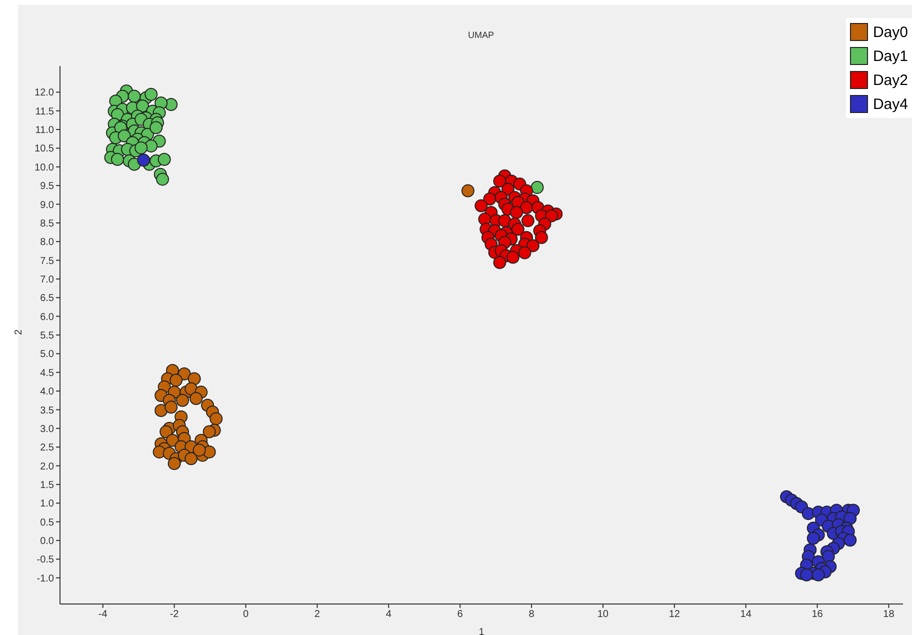 This screenshot has width=912, height=635. What do you see at coordinates (47, 522) in the screenshot?
I see `y-tick-label: 0.5` at bounding box center [47, 522].